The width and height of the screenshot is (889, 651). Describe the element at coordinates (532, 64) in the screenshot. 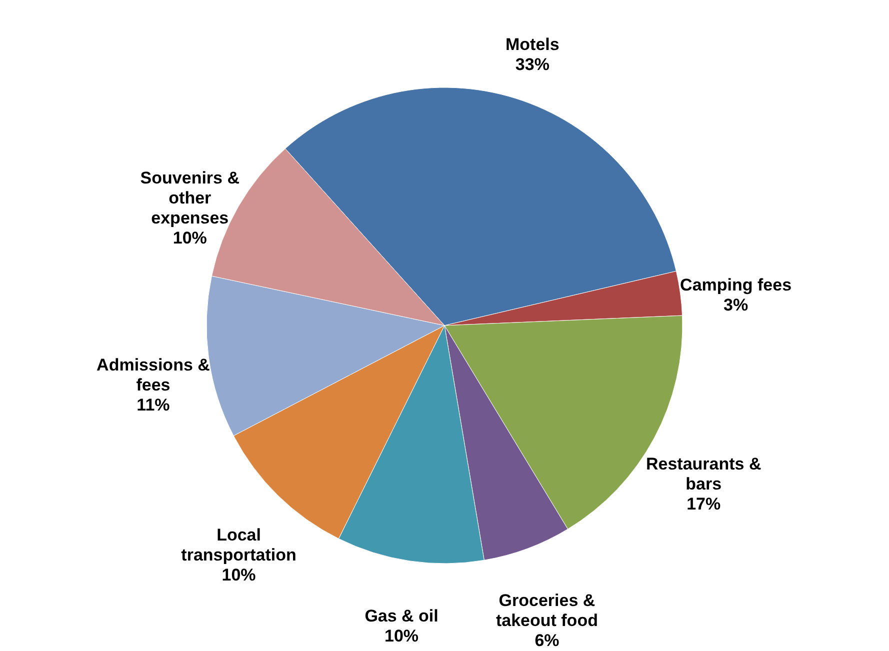

I see `data-label: 33%` at that location.